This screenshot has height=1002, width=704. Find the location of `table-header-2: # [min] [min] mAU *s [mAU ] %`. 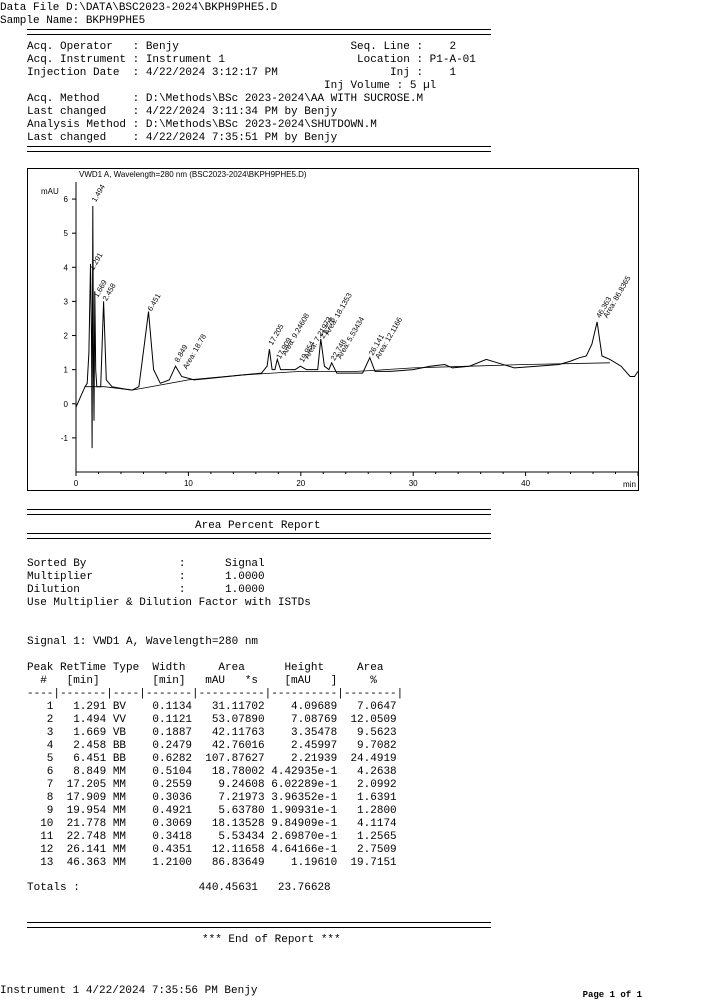

table-header-2: # [min] [min] mAU *s [mAU ] % is located at coordinates (212, 681).